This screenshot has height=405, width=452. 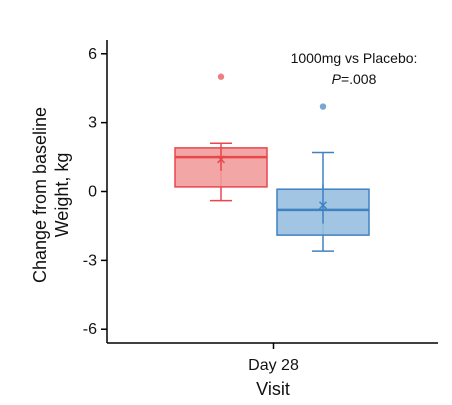 I want to click on y-axis-title-line-1: Change from baseline, so click(x=40, y=195).